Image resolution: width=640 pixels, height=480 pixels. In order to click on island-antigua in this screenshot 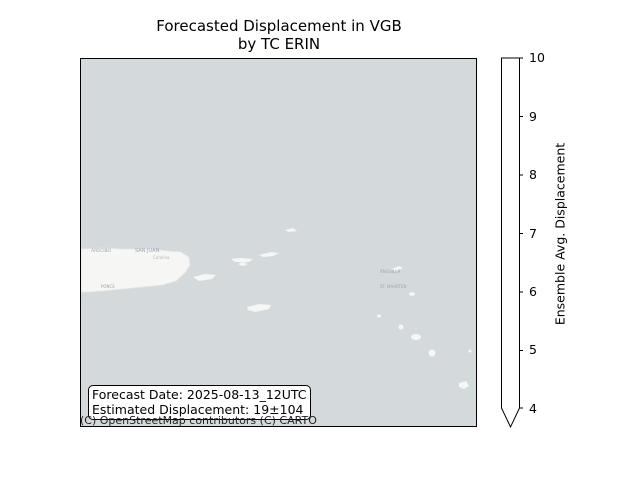, I will do `click(464, 385)`.